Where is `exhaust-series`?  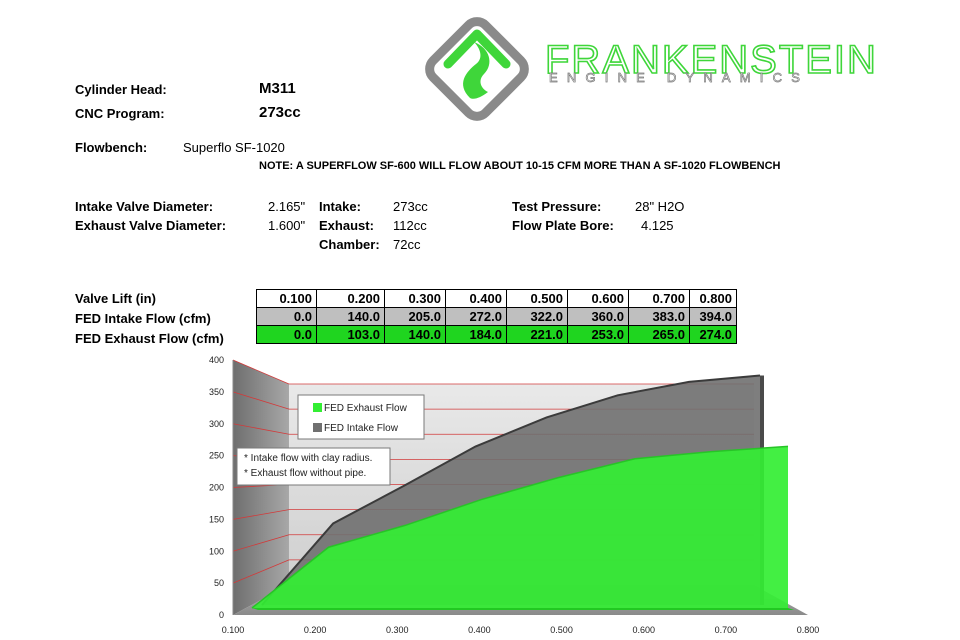
exhaust-series is located at coordinates (522, 527).